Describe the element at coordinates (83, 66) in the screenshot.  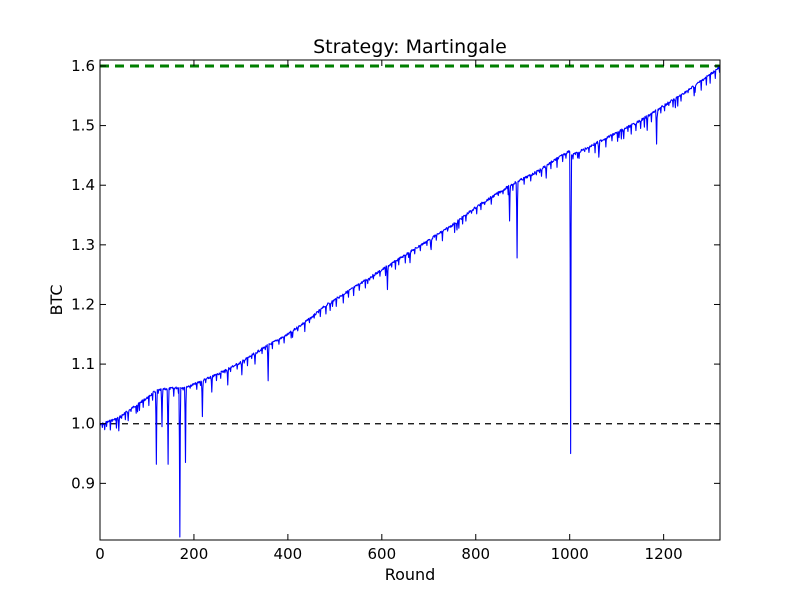
I see `y-tick-label: 1.6` at that location.